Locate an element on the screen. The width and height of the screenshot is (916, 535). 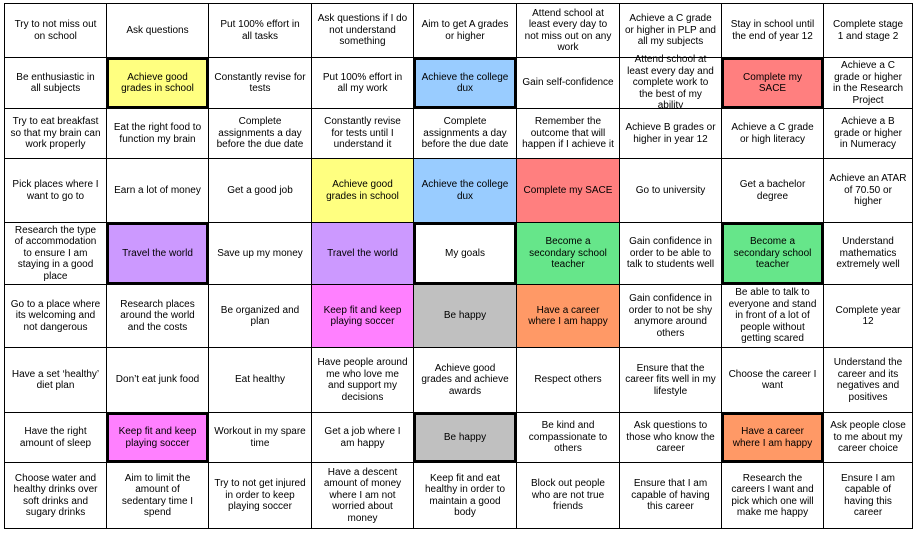
grid-cell: Be happy is located at coordinates (465, 437).